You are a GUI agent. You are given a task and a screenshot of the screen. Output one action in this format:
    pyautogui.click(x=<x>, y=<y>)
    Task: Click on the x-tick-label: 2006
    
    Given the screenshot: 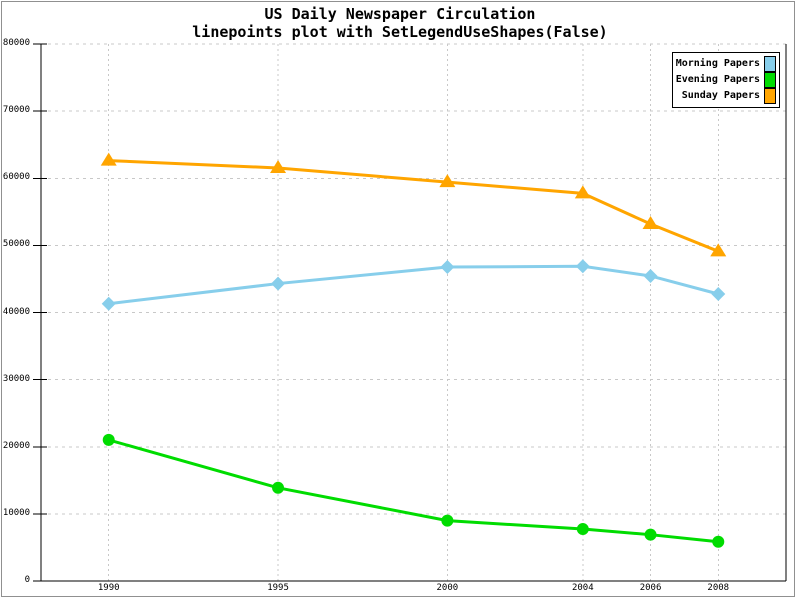 What is the action you would take?
    pyautogui.click(x=650, y=588)
    